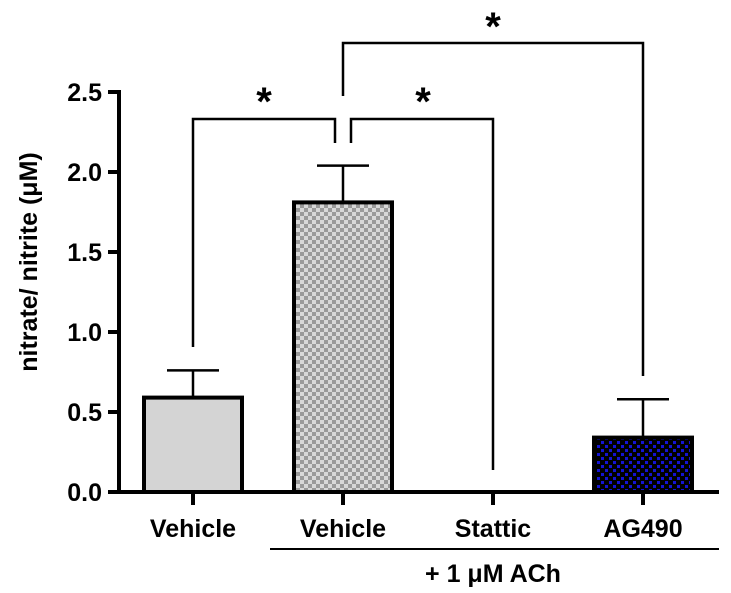 This screenshot has width=731, height=593. Describe the element at coordinates (418, 516) in the screenshot. I see `x-axis: Vehicle Vehicle Stattic AG490` at that location.